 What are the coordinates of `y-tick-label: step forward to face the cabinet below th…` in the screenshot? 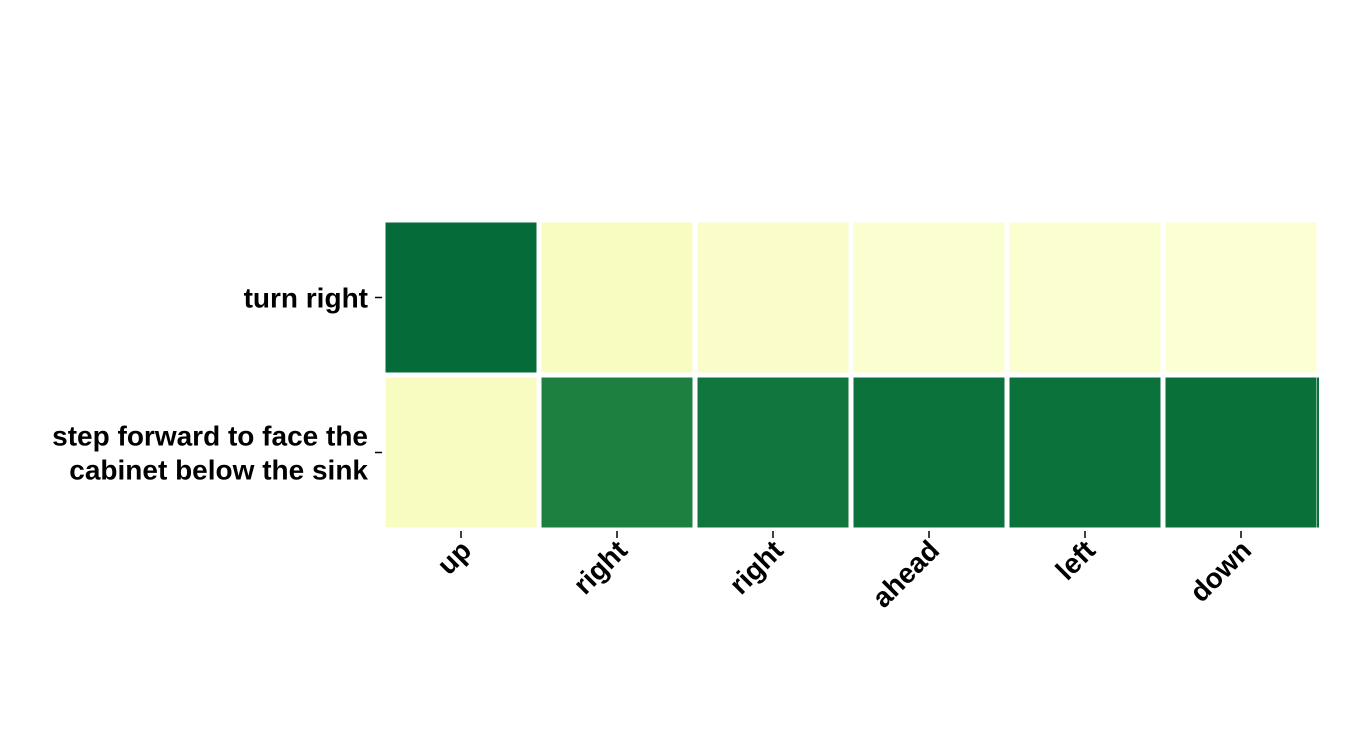 It's located at (210, 453).